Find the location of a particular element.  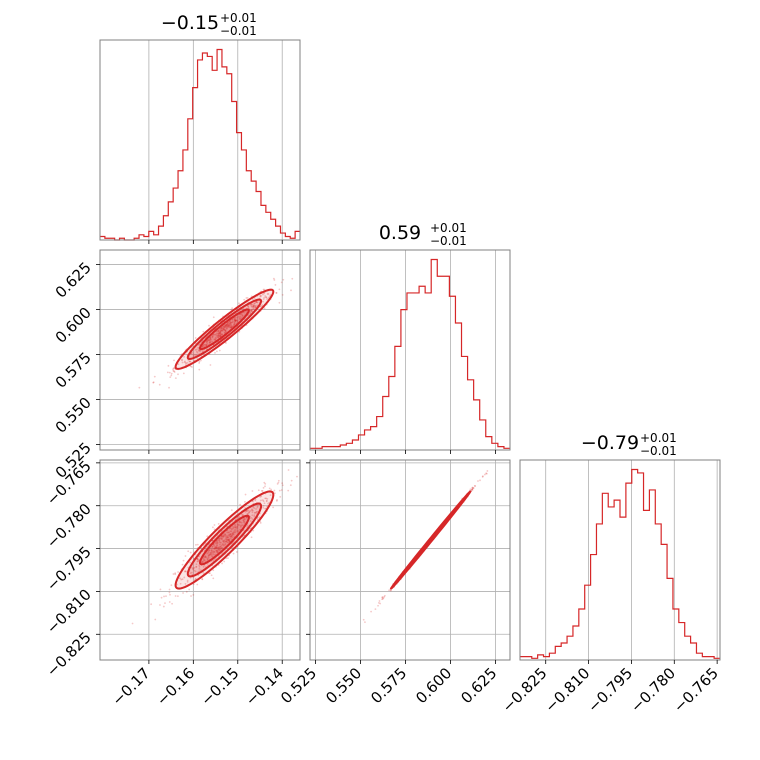

title-upper-error: +0.01 is located at coordinates (238, 18).